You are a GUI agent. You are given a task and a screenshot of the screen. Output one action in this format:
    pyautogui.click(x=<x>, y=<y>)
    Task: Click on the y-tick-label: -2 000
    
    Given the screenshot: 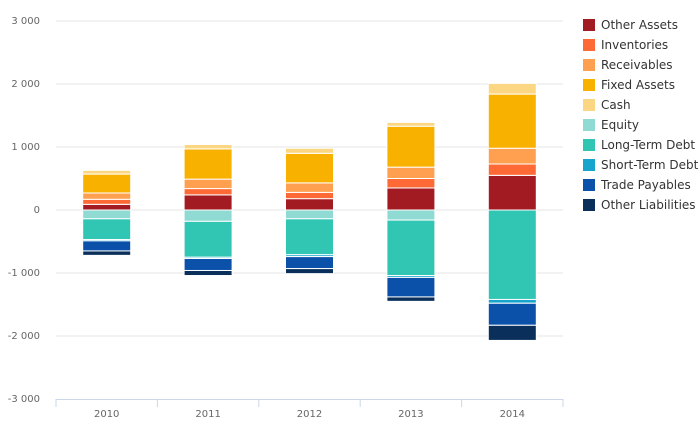 What is the action you would take?
    pyautogui.click(x=24, y=336)
    